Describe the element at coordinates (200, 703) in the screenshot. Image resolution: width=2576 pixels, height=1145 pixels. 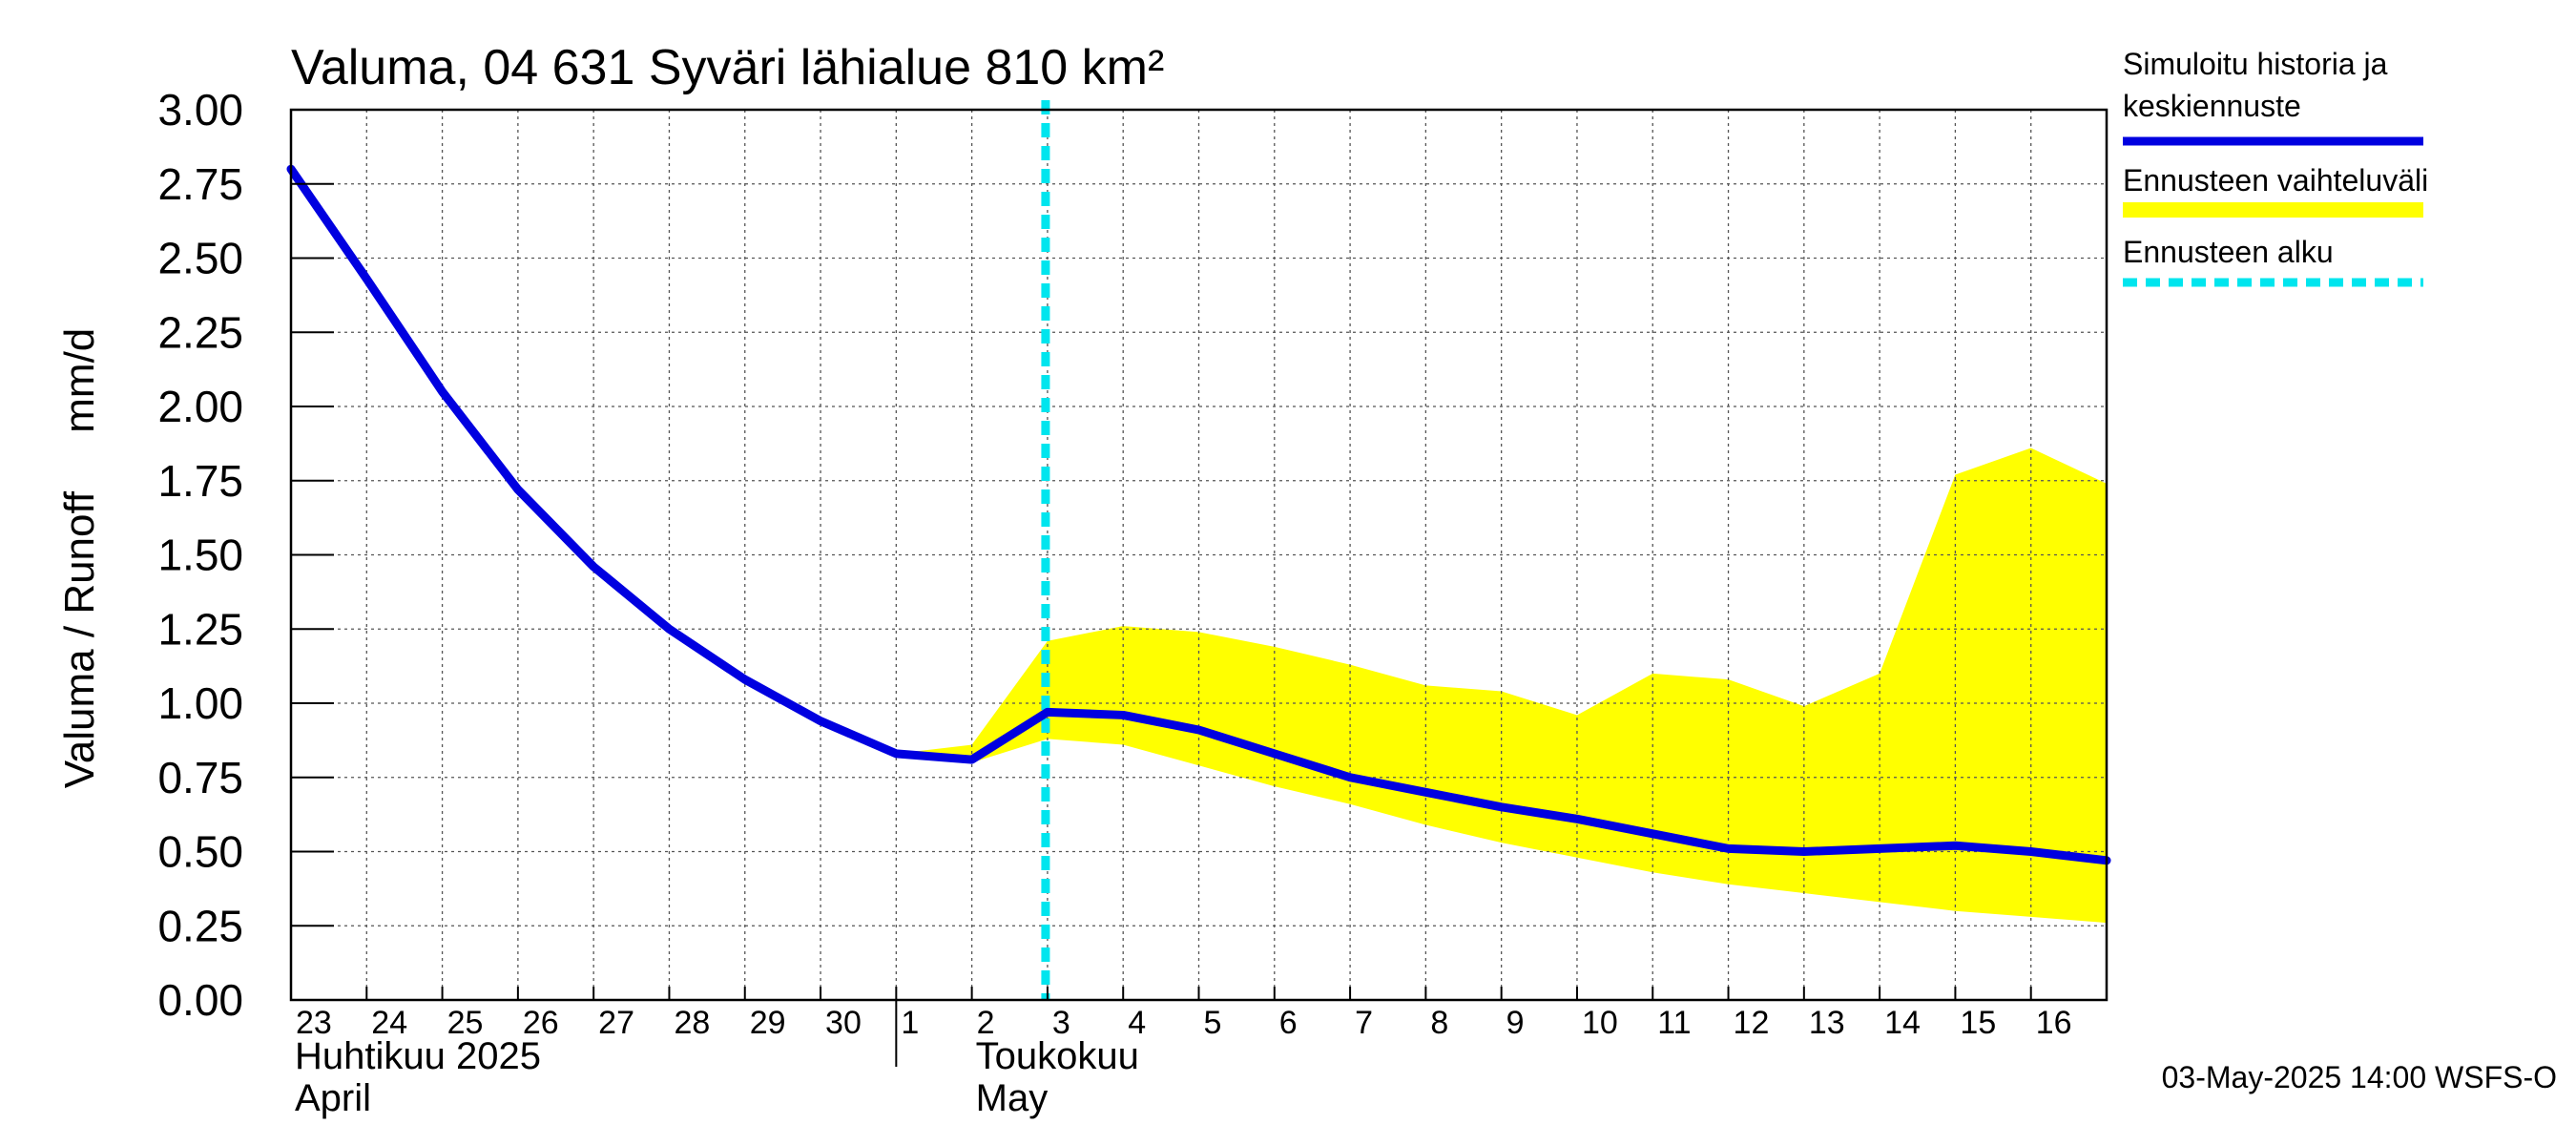
I see `y-tick-label: 1.00` at that location.